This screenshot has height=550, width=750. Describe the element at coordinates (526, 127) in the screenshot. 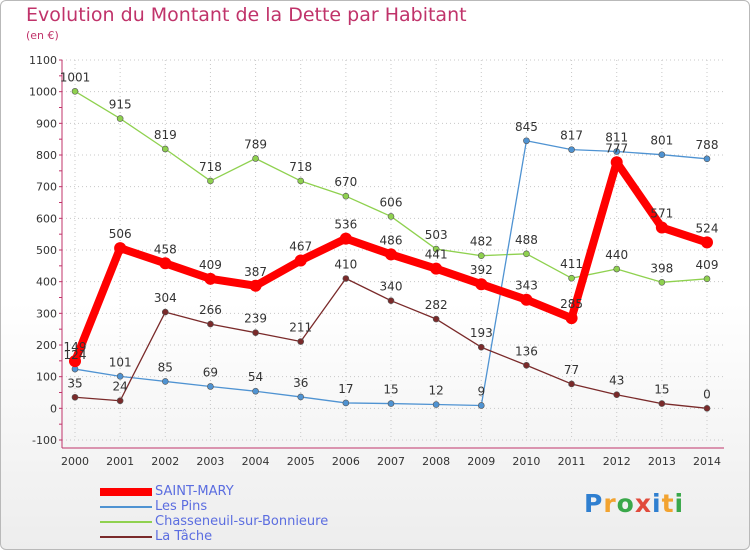

I see `data-label: 845` at that location.